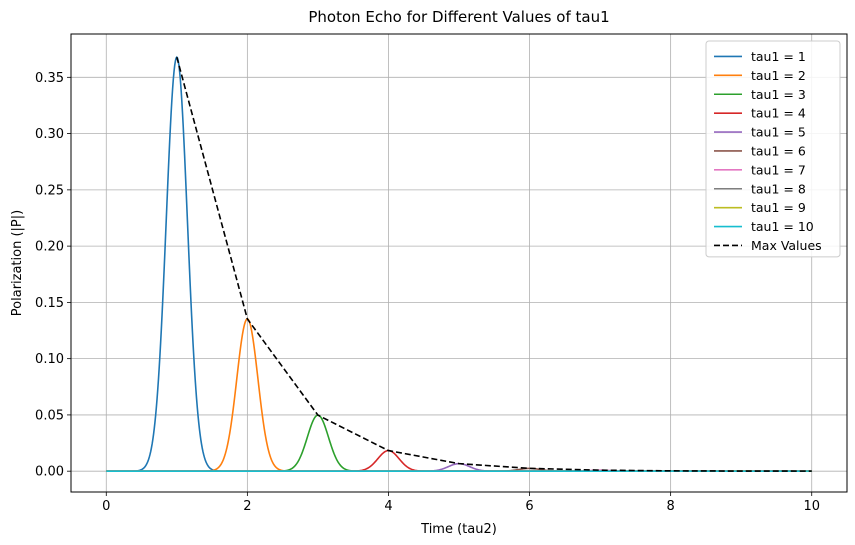  I want to click on y-tick-label: 0.05, so click(49, 415).